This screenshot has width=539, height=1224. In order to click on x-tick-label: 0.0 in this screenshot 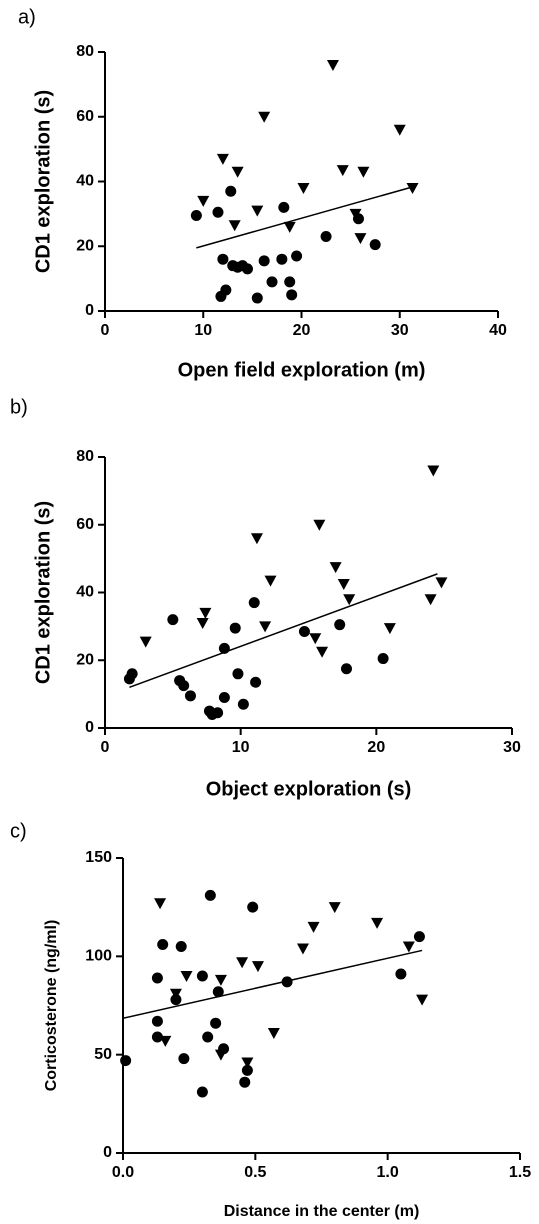, I will do `click(123, 1172)`.